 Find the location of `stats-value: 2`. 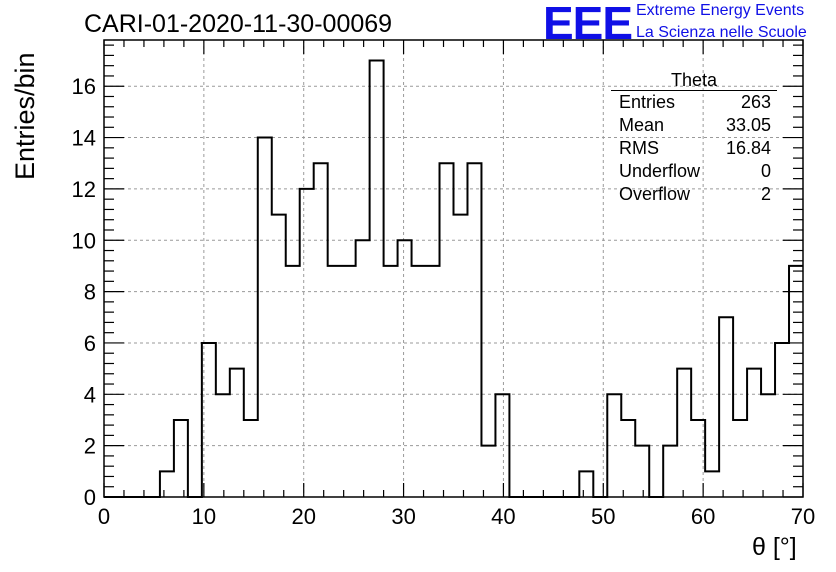

stats-value: 2 is located at coordinates (765, 194).